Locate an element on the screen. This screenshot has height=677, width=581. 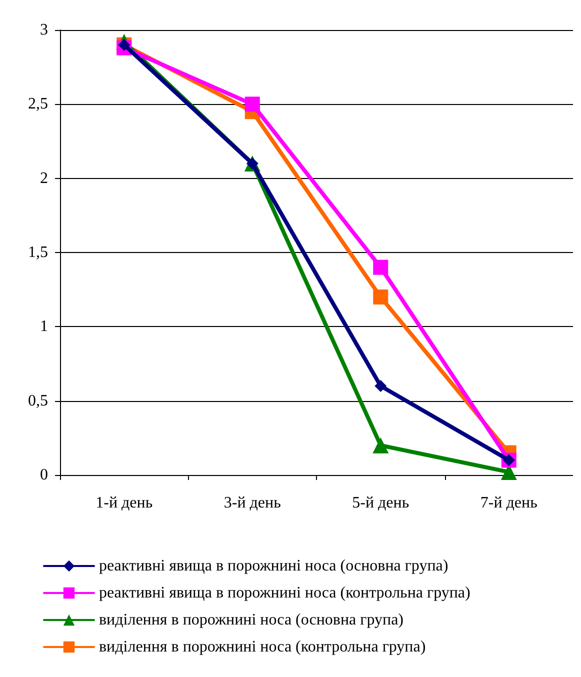
legend-label: реактивні явища в порожнині носа (контрольна група) is located at coordinates (284, 593).